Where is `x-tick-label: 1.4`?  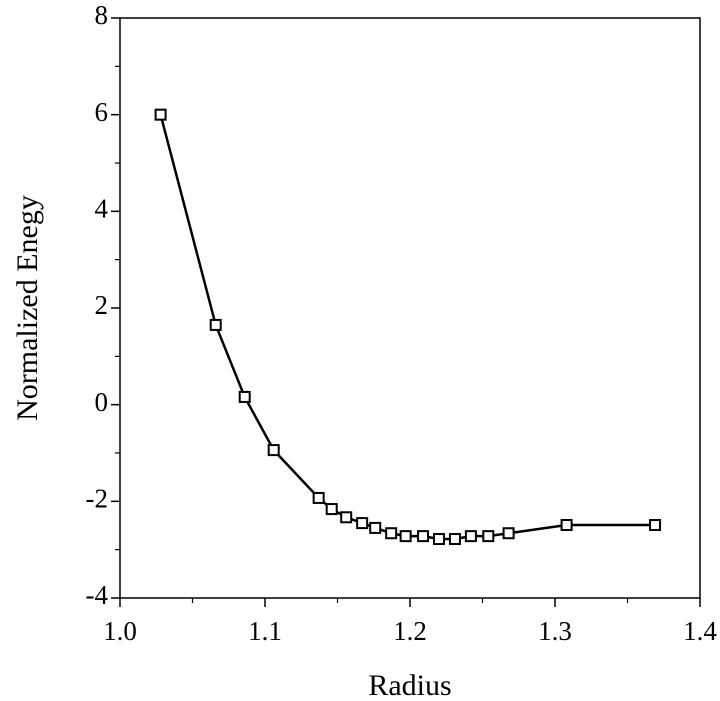 x-tick-label: 1.4 is located at coordinates (700, 631).